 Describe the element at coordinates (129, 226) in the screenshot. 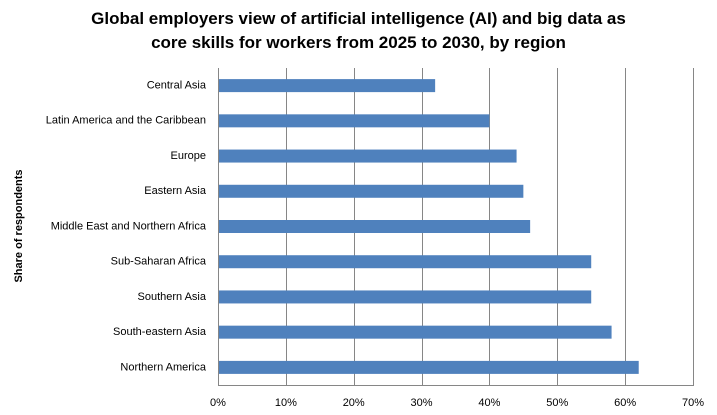

I see `category-label: Middle East and Northern Africa` at that location.